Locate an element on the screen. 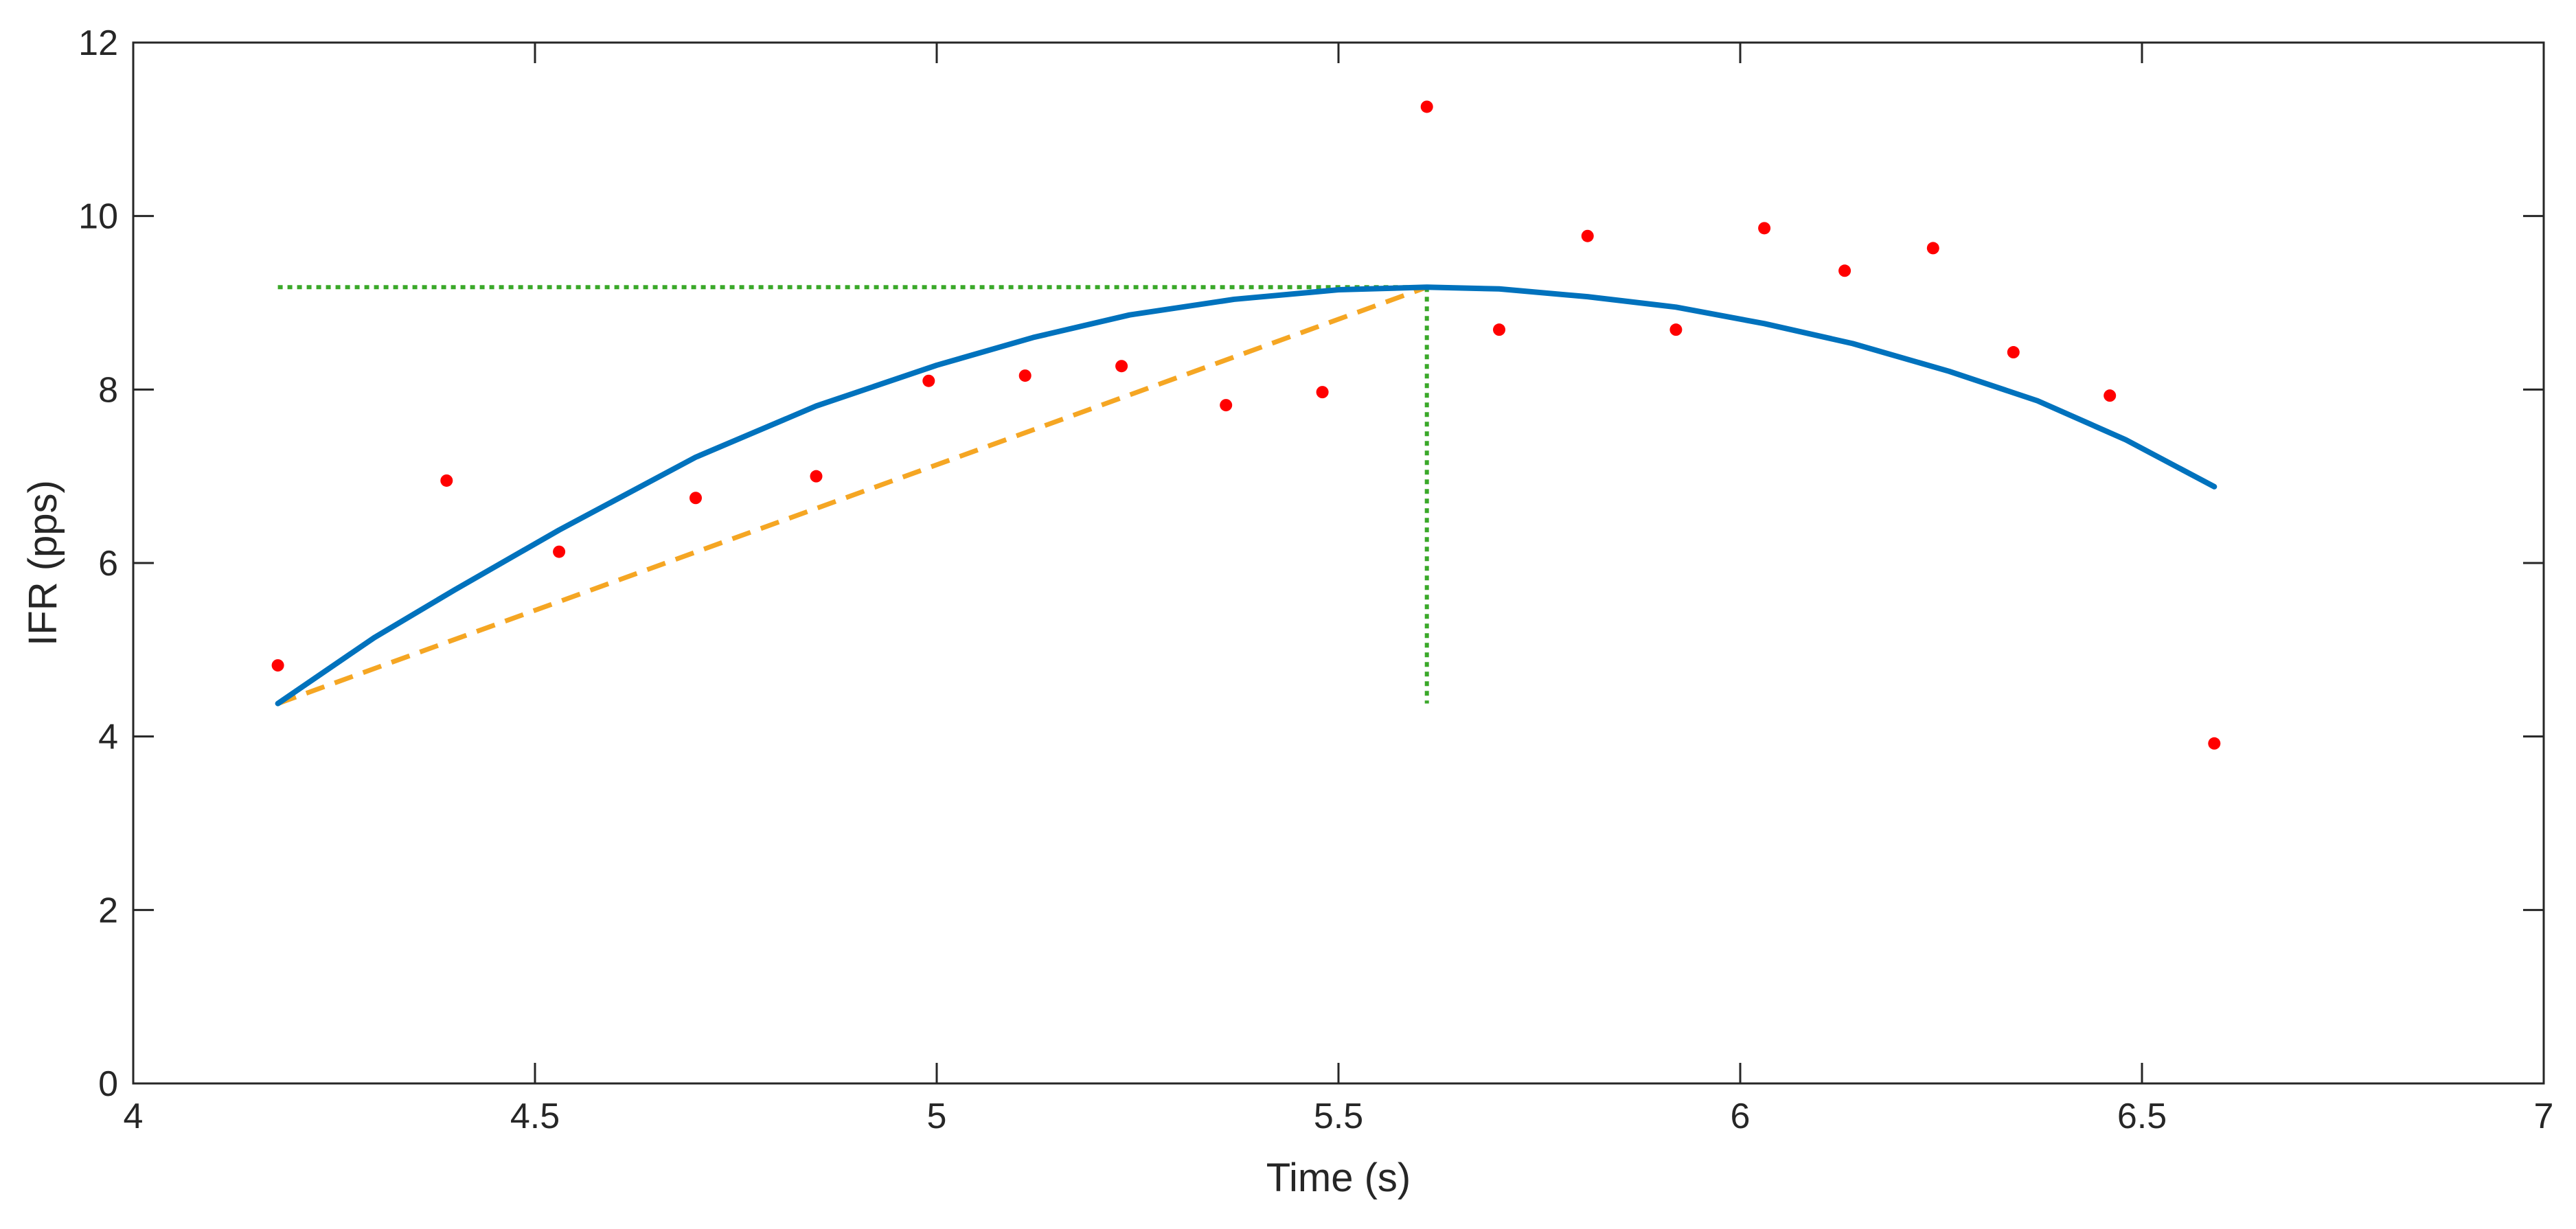 The width and height of the screenshot is (2576, 1229). x-tick-label: 6.5 is located at coordinates (2142, 1116).